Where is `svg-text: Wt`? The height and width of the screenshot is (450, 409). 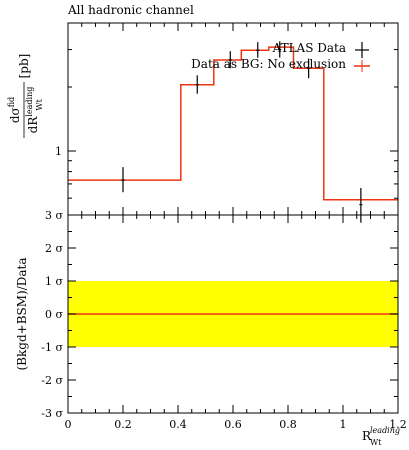 svg-text: Wt is located at coordinates (376, 442).